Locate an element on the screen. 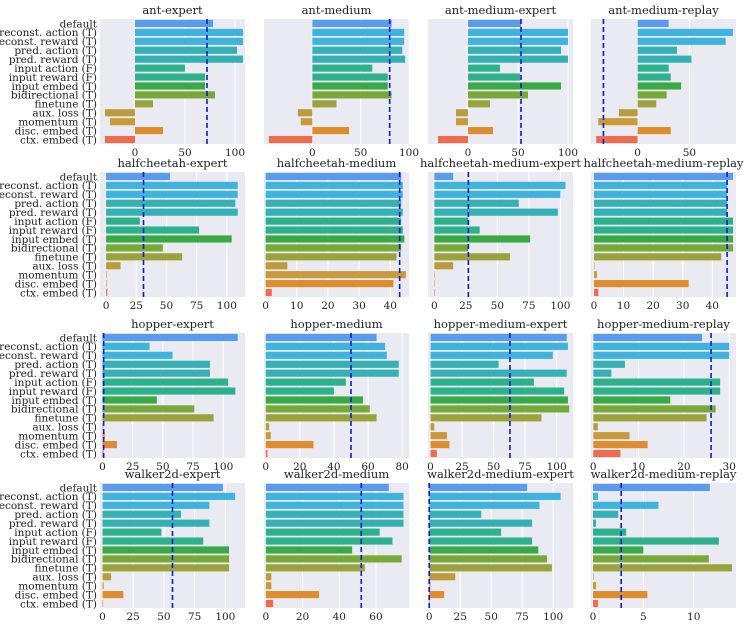 The width and height of the screenshot is (747, 628). bar-aux. loss (T) is located at coordinates (442, 577).